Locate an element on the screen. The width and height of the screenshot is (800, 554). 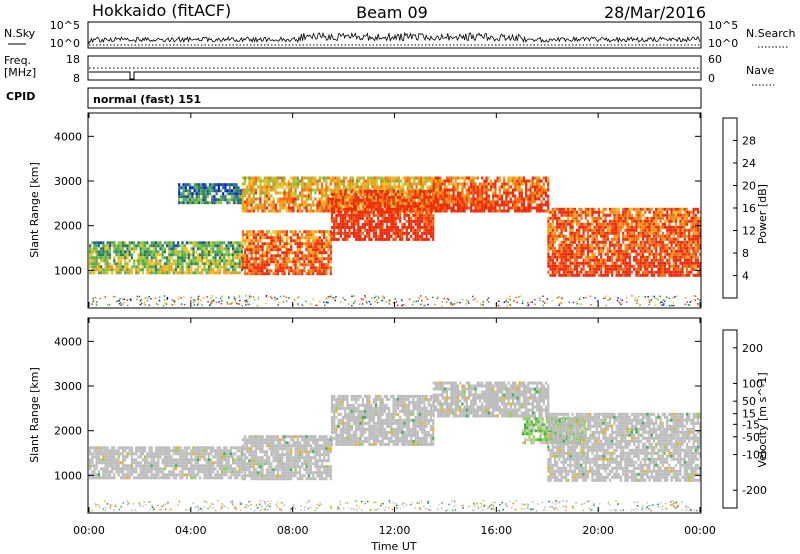
freq-label: Freq. is located at coordinates (17, 60).